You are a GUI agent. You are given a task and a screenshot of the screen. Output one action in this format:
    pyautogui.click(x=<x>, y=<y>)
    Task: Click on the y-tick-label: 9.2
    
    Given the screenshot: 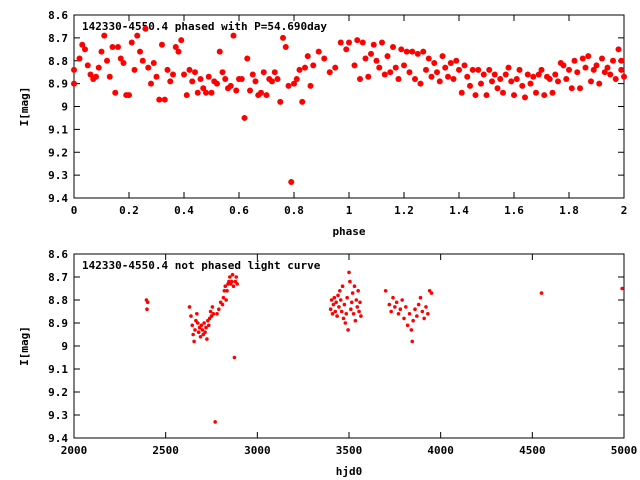 What is the action you would take?
    pyautogui.click(x=58, y=152)
    